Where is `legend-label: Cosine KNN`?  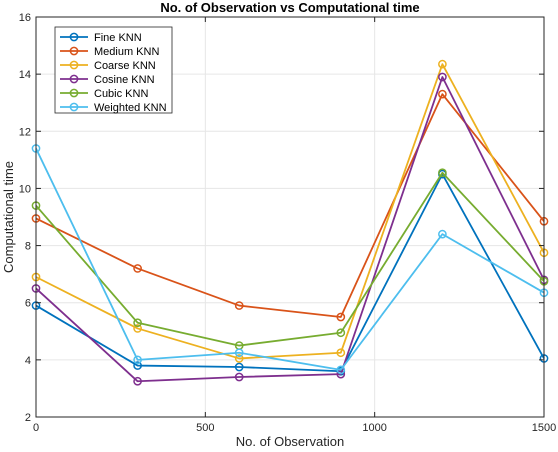 legend-label: Cosine KNN is located at coordinates (124, 80).